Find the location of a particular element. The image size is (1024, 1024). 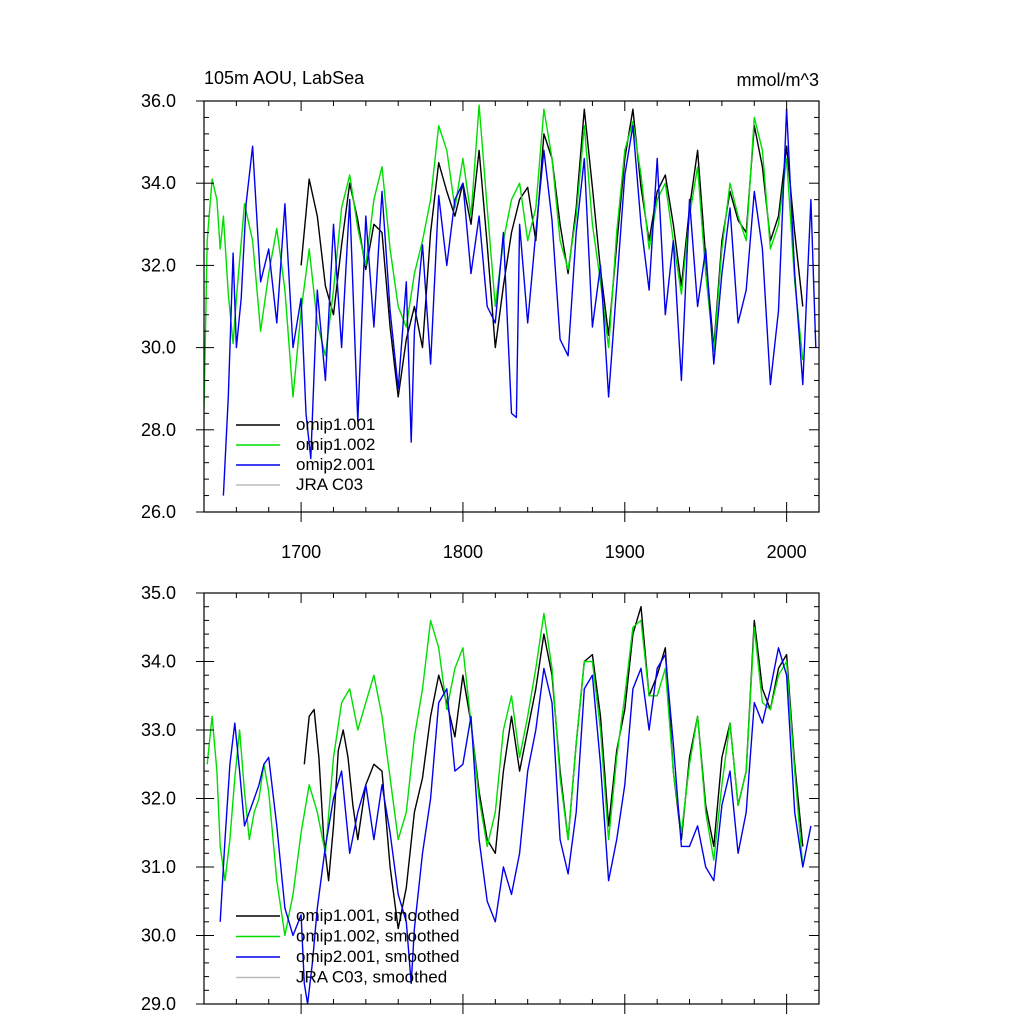

legend-label: omip2.001 is located at coordinates (335, 464).